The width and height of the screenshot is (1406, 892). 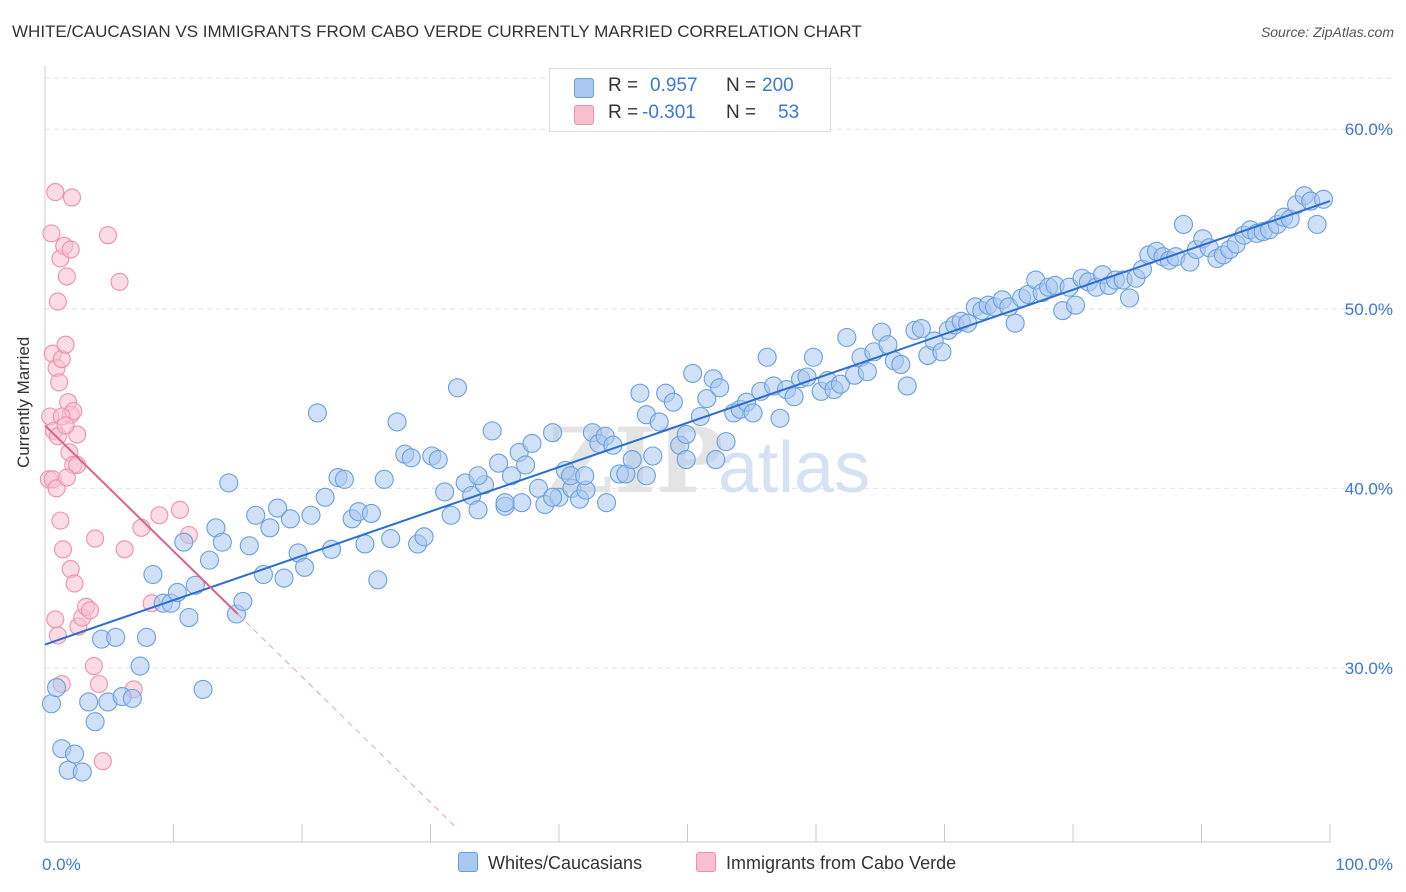 What do you see at coordinates (794, 468) in the screenshot?
I see `watermark-atlas: atlas` at bounding box center [794, 468].